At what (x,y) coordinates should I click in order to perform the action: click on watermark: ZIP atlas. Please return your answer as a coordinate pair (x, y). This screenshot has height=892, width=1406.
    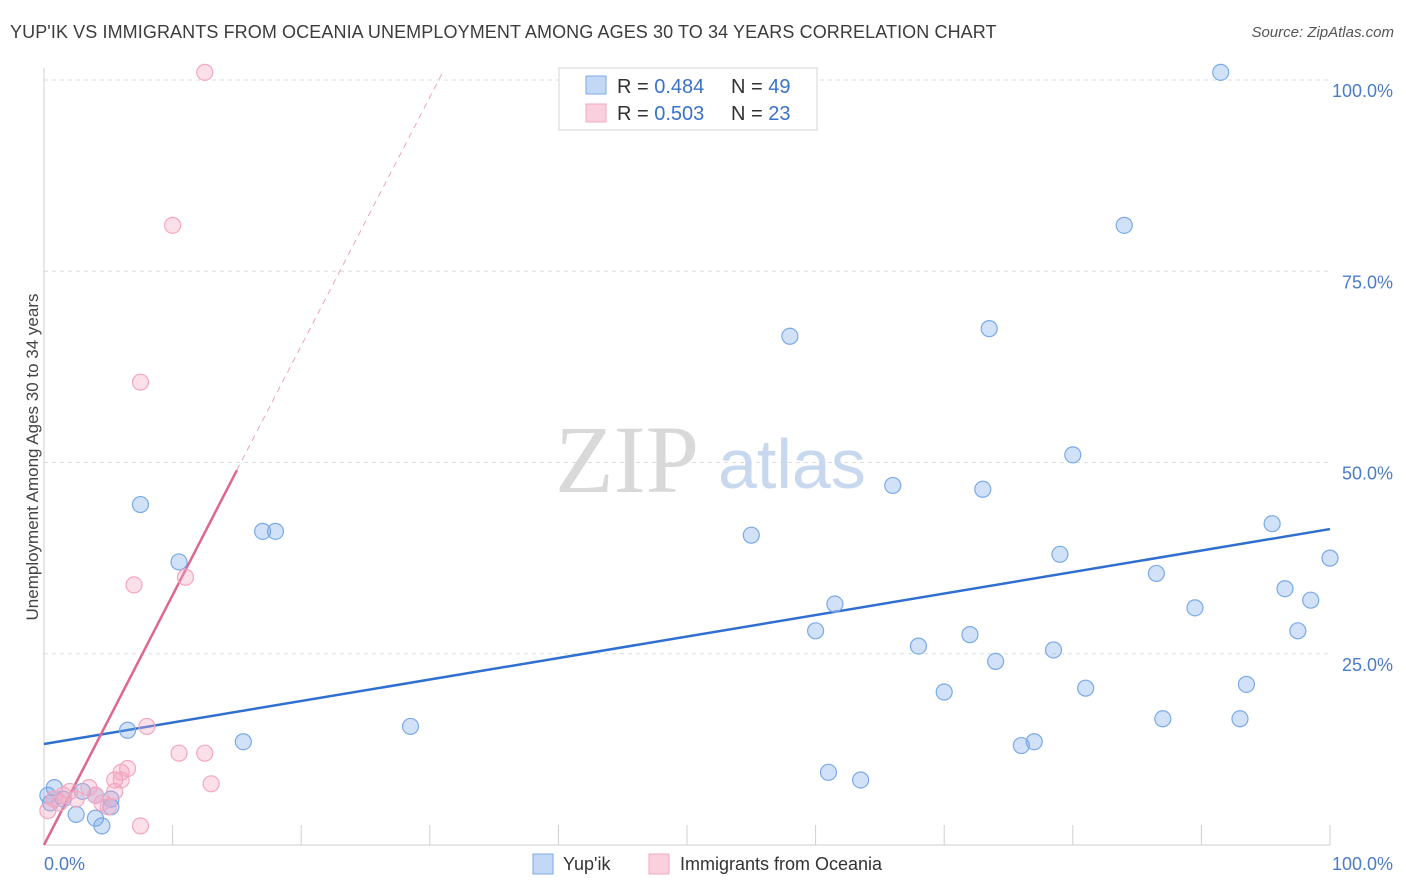
    Looking at the image, I should click on (710, 459).